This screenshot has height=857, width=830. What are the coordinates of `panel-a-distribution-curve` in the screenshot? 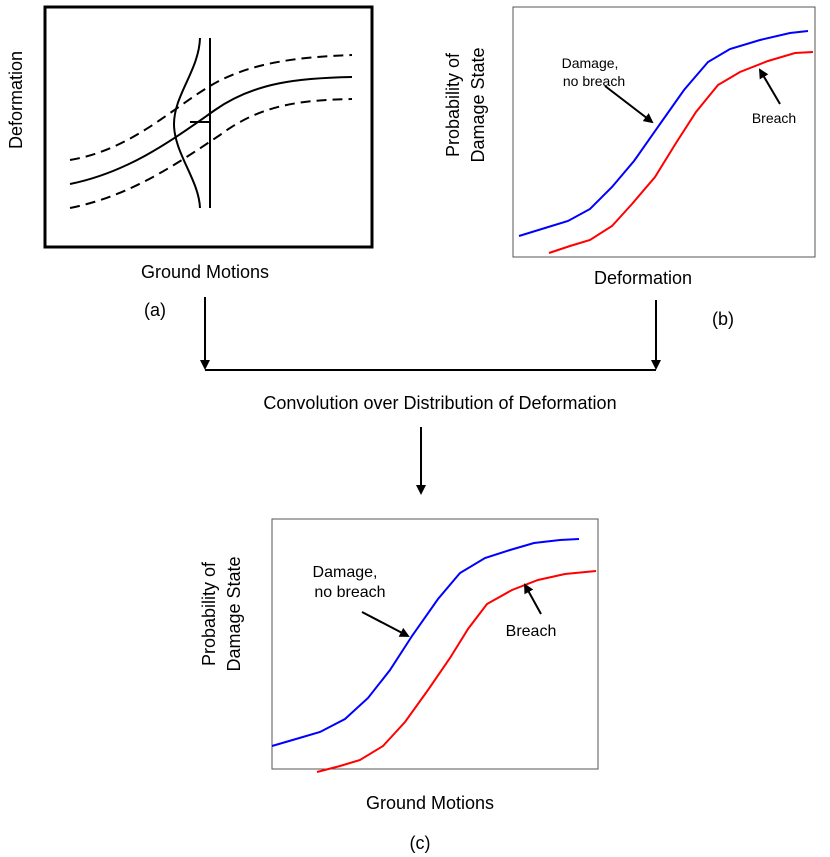 It's located at (186, 123).